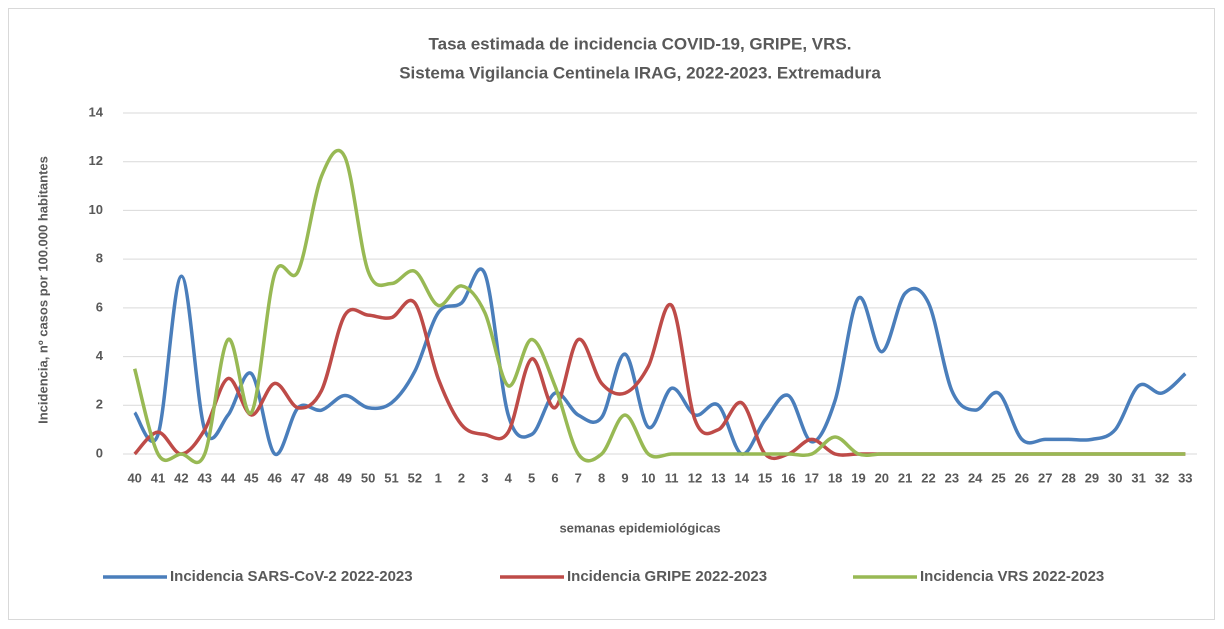 This screenshot has width=1224, height=629. I want to click on x-tick-label: 26, so click(1022, 477).